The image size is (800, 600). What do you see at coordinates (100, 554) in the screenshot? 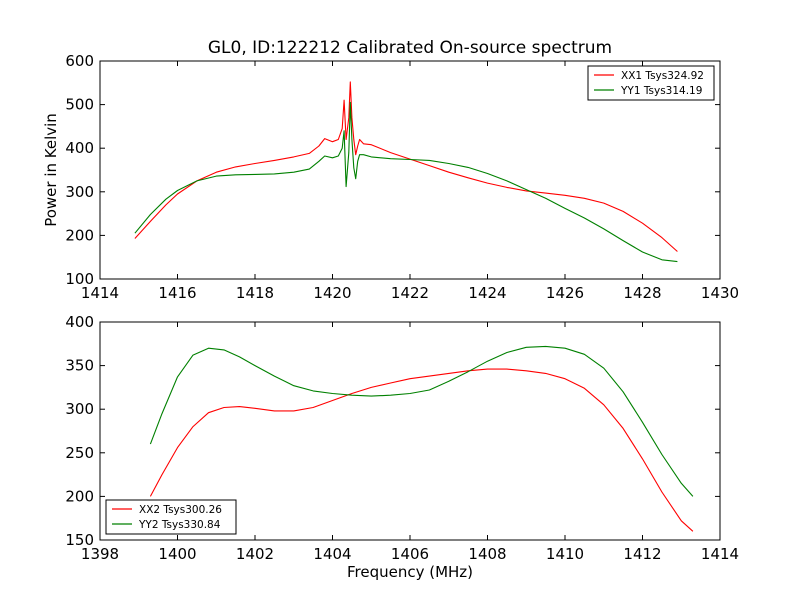
I see `x-tick-label: 1398` at bounding box center [100, 554].